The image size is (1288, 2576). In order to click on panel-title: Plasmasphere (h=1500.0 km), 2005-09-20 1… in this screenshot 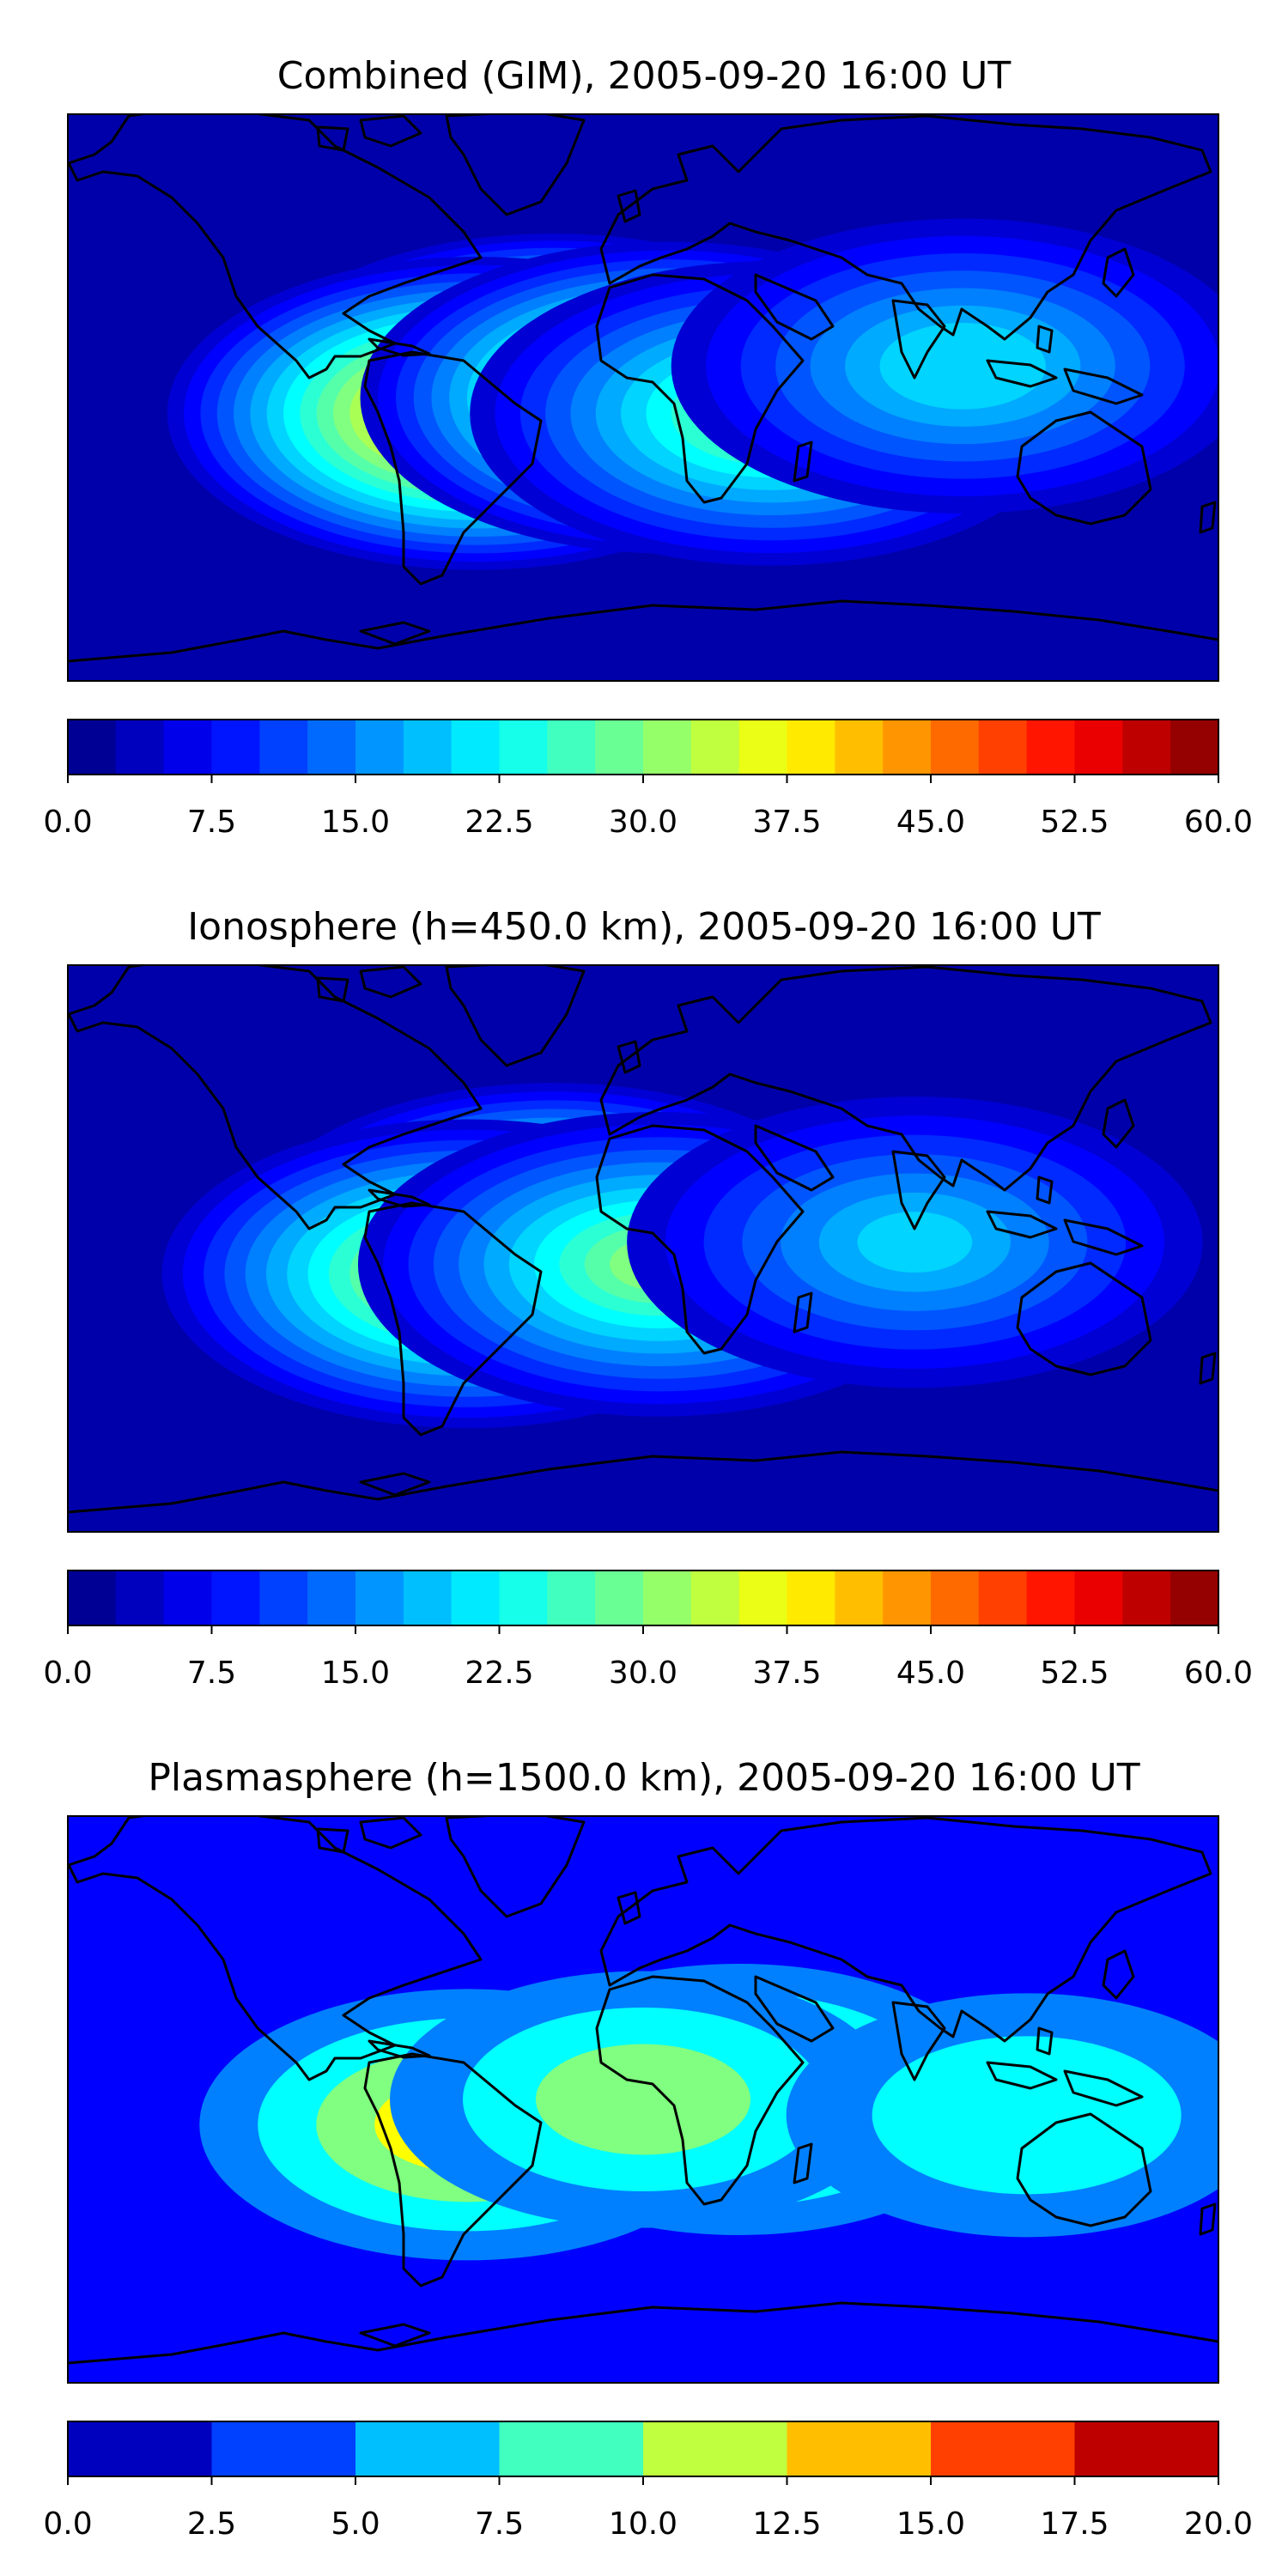, I will do `click(643, 1778)`.